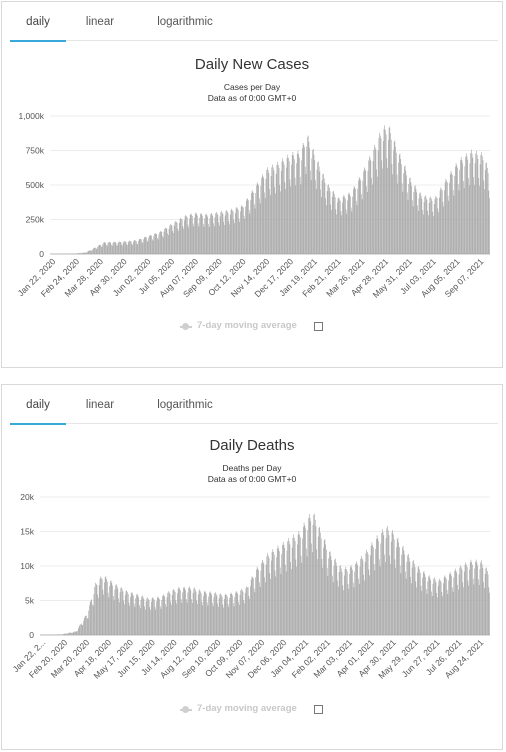  What do you see at coordinates (27, 566) in the screenshot?
I see `y-tick-label: 10k` at bounding box center [27, 566].